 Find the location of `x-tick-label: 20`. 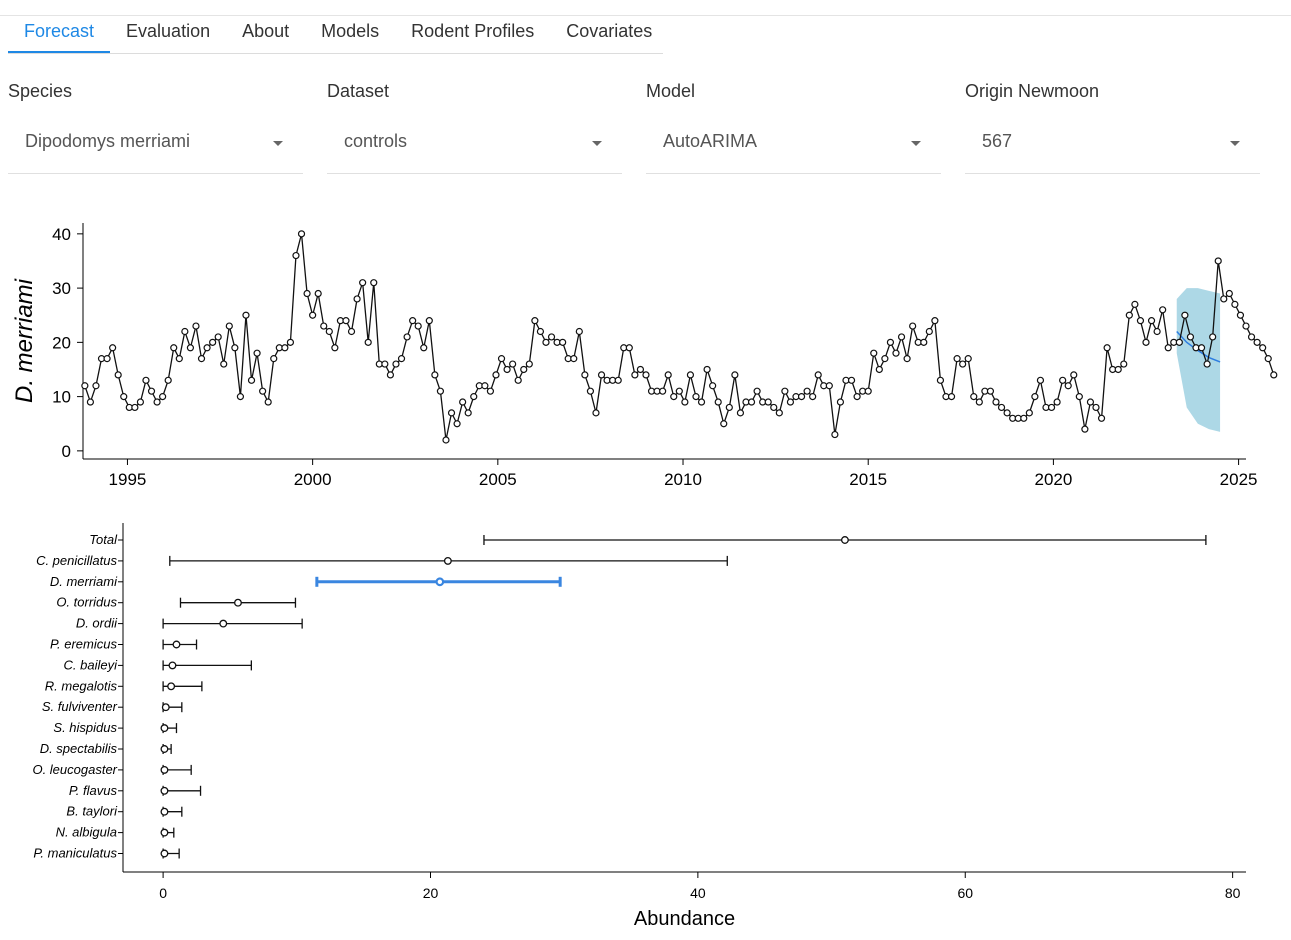

x-tick-label: 20 is located at coordinates (431, 893).